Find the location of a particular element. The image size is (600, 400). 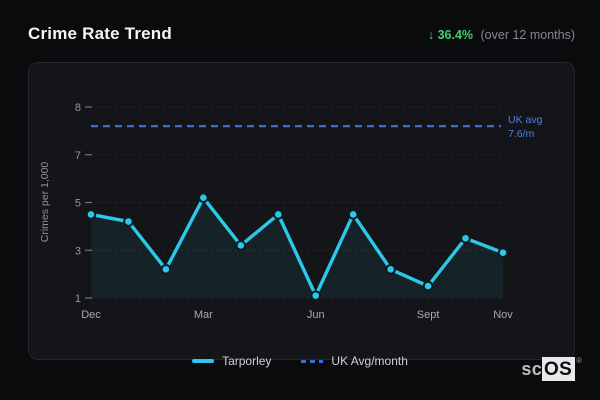

uk-avg-line-swatch-icon is located at coordinates (312, 361).